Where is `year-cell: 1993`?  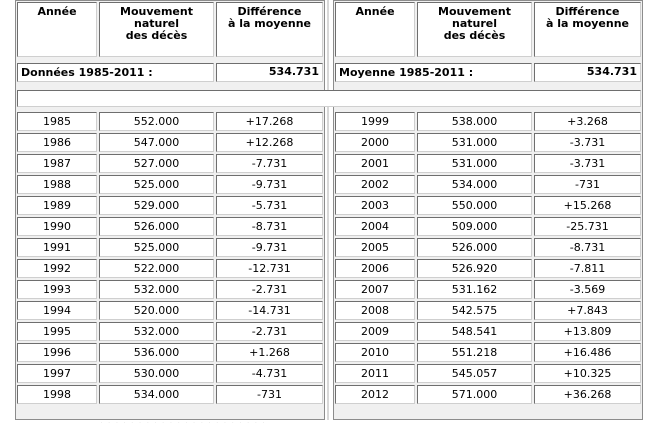
year-cell: 1993 is located at coordinates (57, 289).